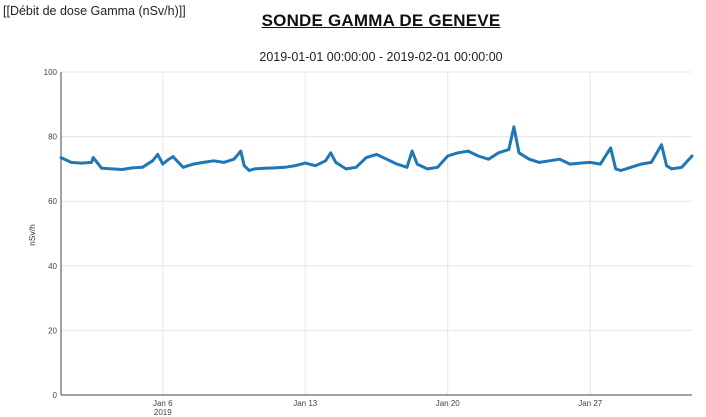  Describe the element at coordinates (53, 234) in the screenshot. I see `y-axis: 0 20 40 60 80 100` at that location.